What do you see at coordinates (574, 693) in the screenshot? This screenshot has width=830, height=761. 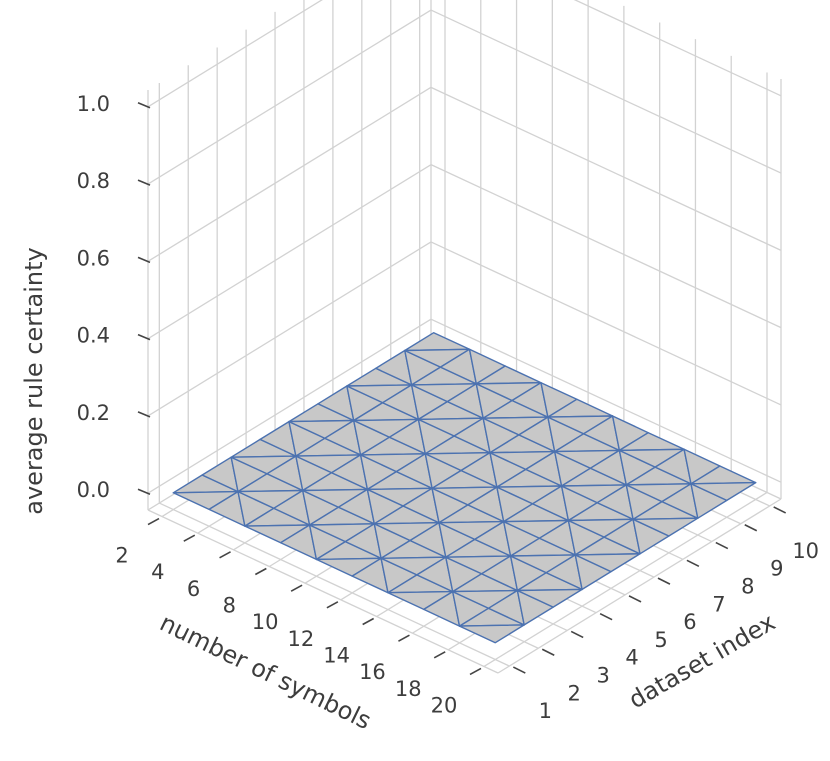 I see `x-tick-label-1: 2` at bounding box center [574, 693].